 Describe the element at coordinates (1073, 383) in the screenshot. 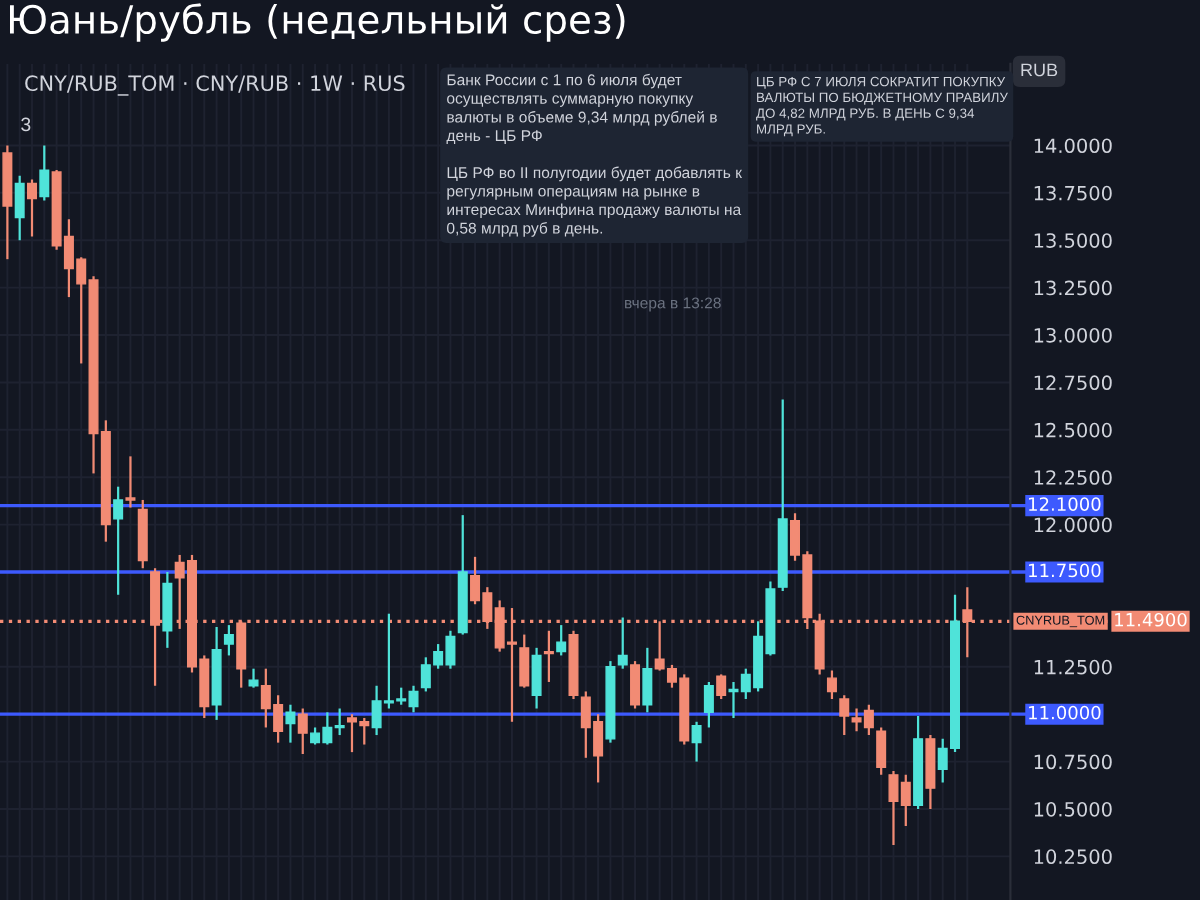

I see `y-tick-label: 12.7500` at that location.